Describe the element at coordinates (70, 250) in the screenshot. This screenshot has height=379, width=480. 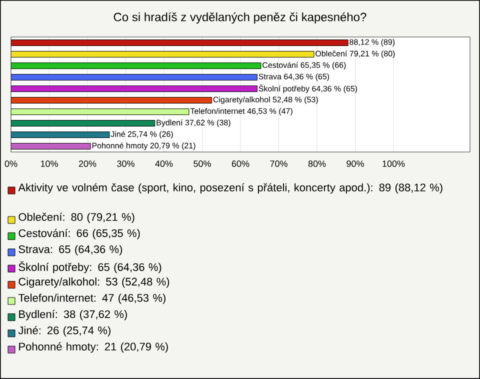
I see `legend-label: Strava: 65 (64,36 %)` at that location.